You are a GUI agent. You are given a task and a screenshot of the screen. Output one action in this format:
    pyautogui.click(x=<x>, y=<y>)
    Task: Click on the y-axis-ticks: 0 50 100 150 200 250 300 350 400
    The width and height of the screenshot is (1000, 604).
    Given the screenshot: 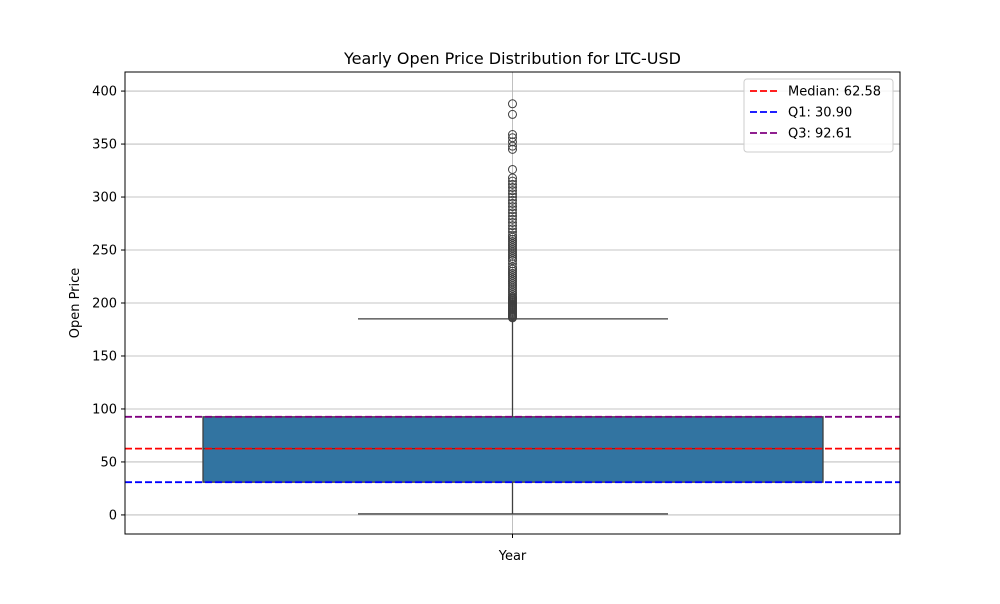 What is the action you would take?
    pyautogui.click(x=108, y=304)
    